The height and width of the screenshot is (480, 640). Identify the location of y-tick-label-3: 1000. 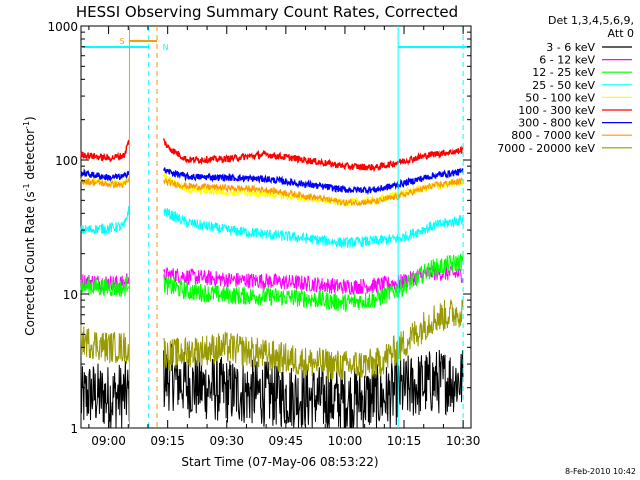
(62, 27).